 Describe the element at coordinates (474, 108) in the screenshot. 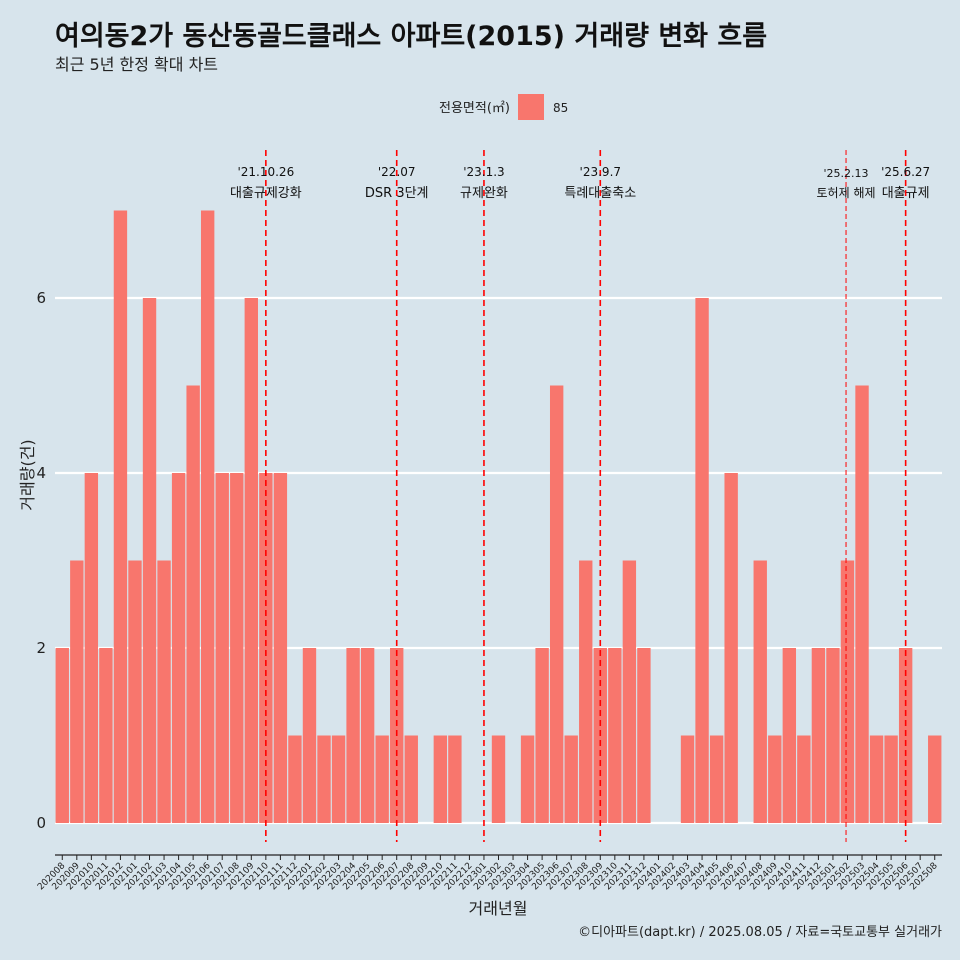

I see `legend-title: 전용면적(㎡)` at that location.